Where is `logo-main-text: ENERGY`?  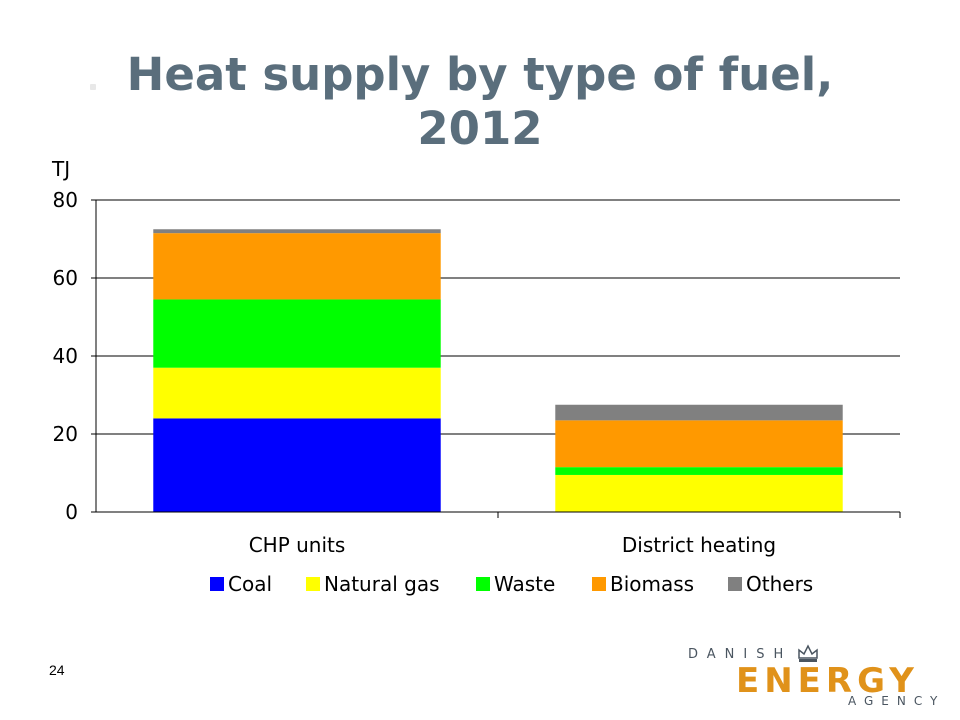
logo-main-text: ENERGY is located at coordinates (827, 681).